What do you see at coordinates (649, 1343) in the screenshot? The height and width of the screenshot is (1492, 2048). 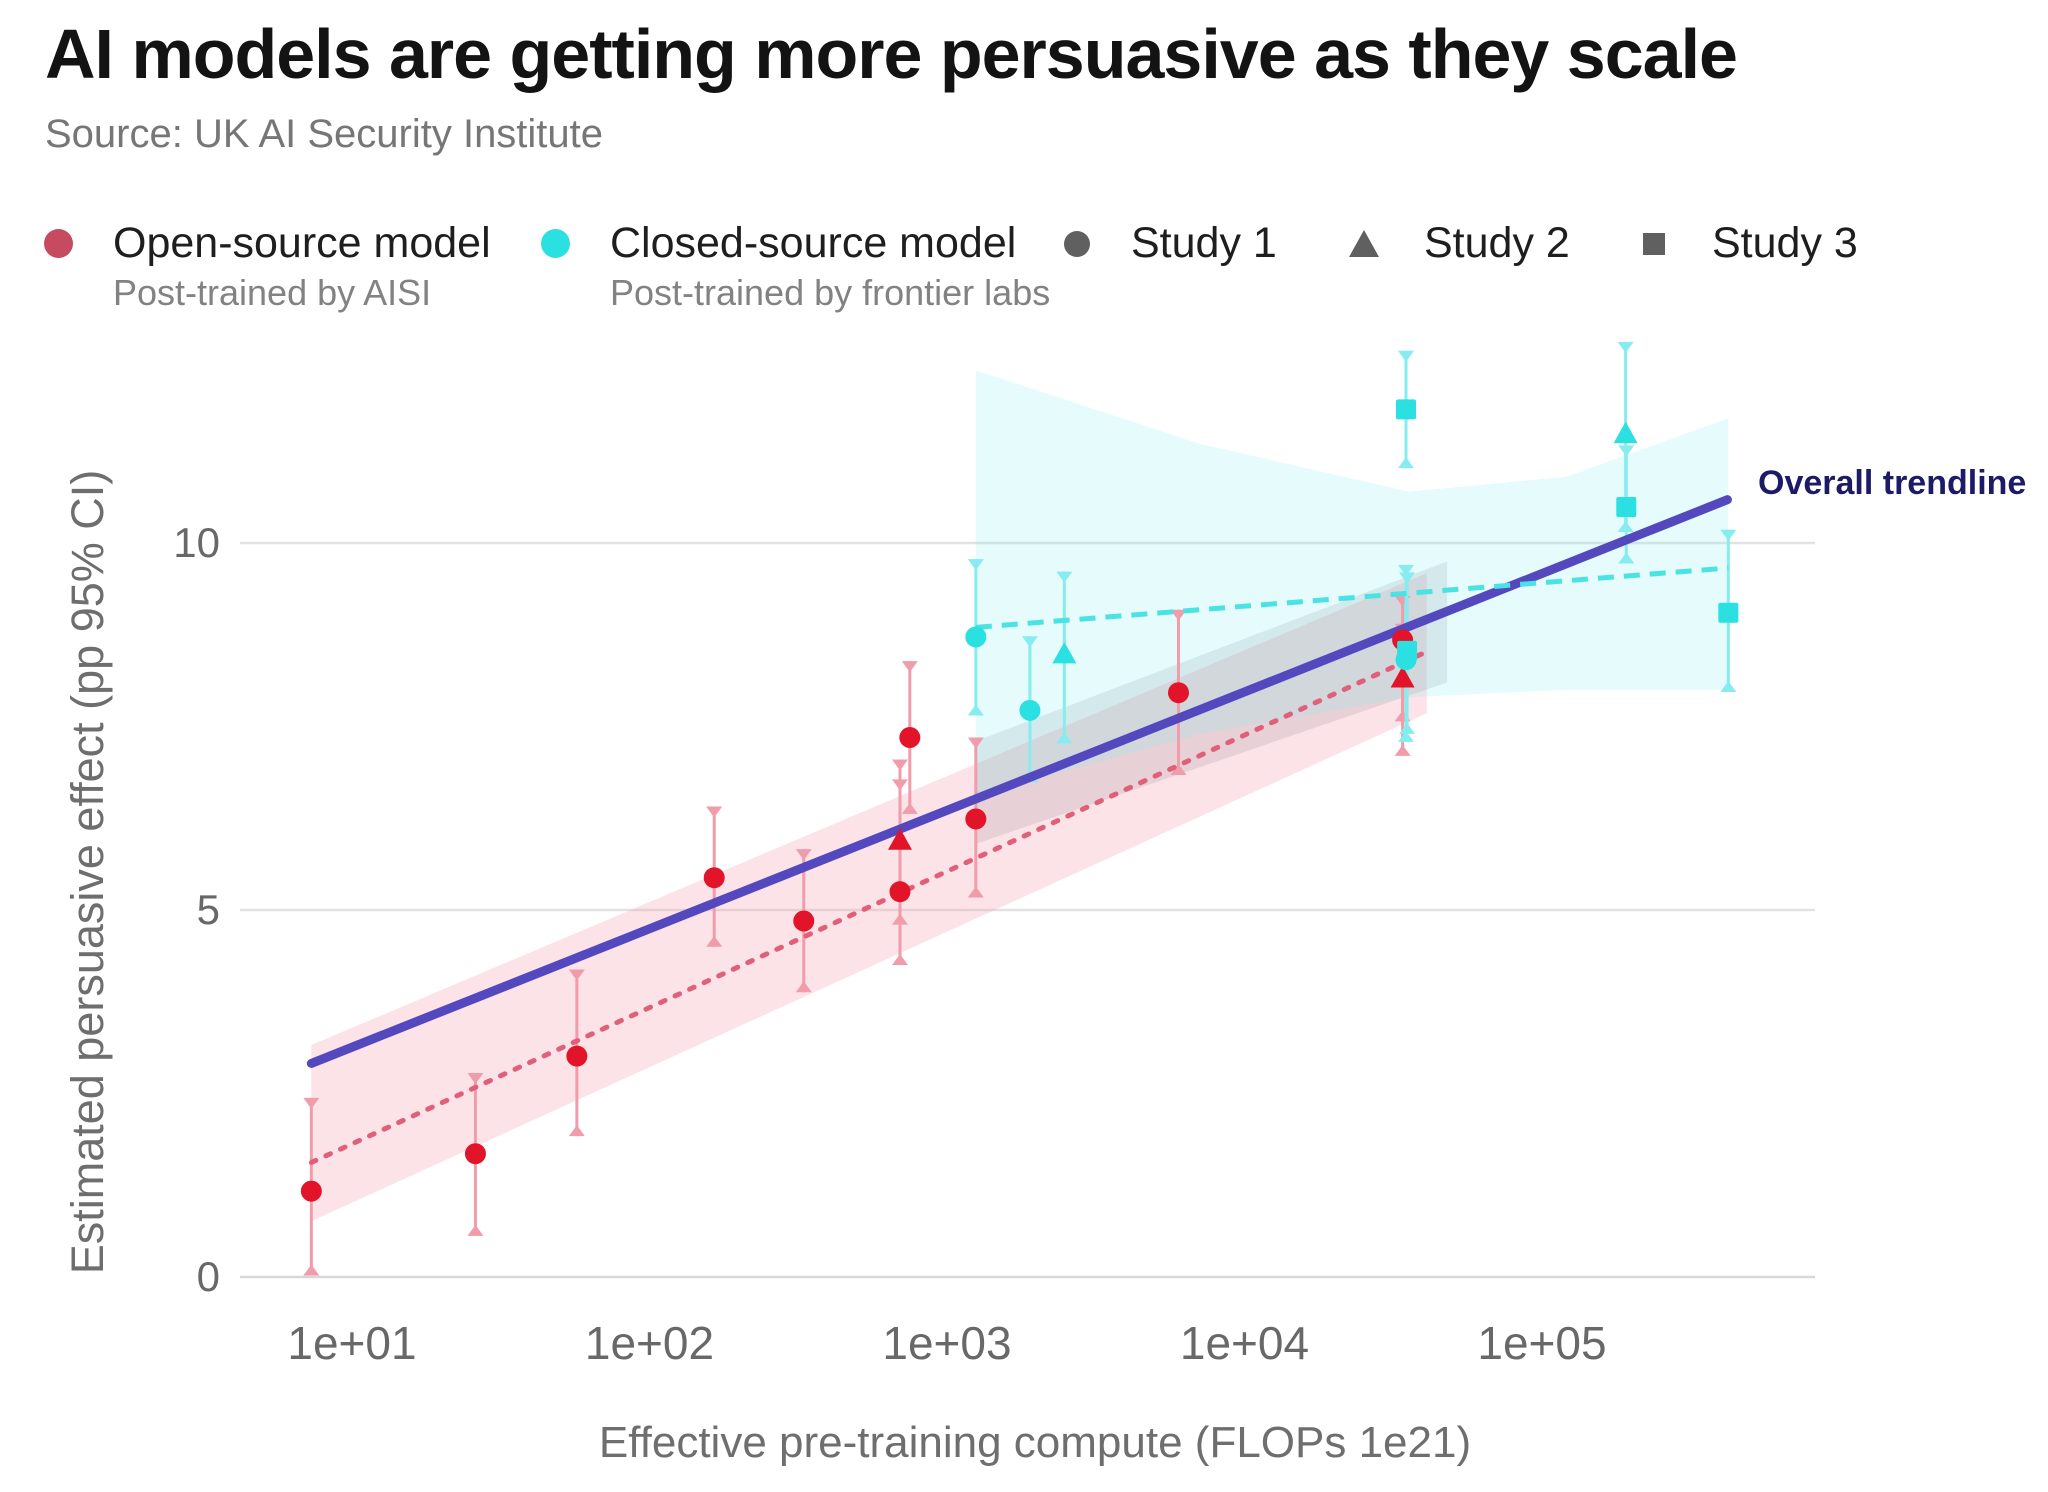 I see `x-tick-label: 1e+02` at bounding box center [649, 1343].